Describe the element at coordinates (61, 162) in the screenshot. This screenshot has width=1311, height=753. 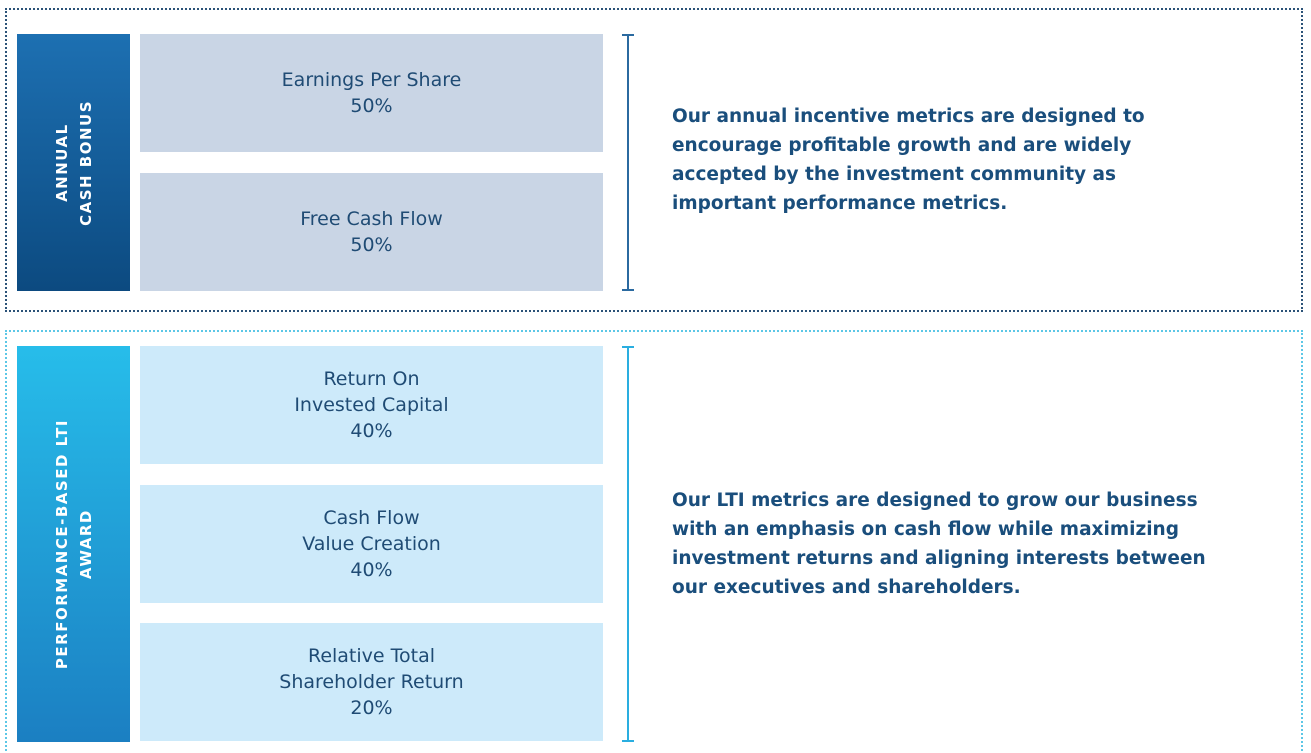
I see `label-line: ANNUAL` at that location.